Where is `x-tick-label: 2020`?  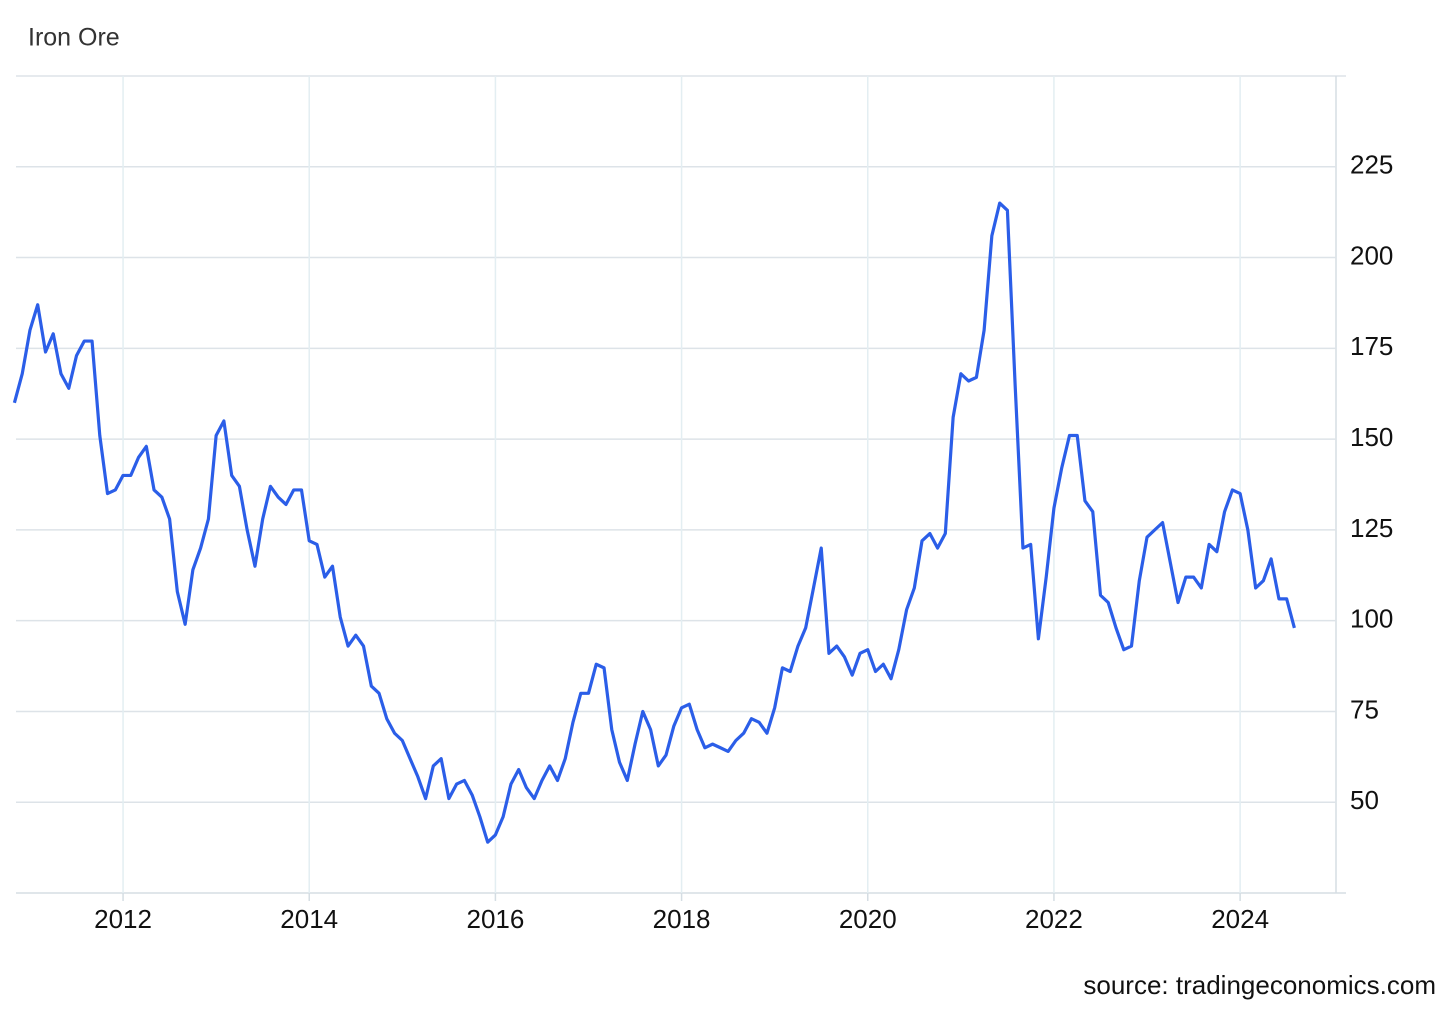 x-tick-label: 2020 is located at coordinates (868, 919).